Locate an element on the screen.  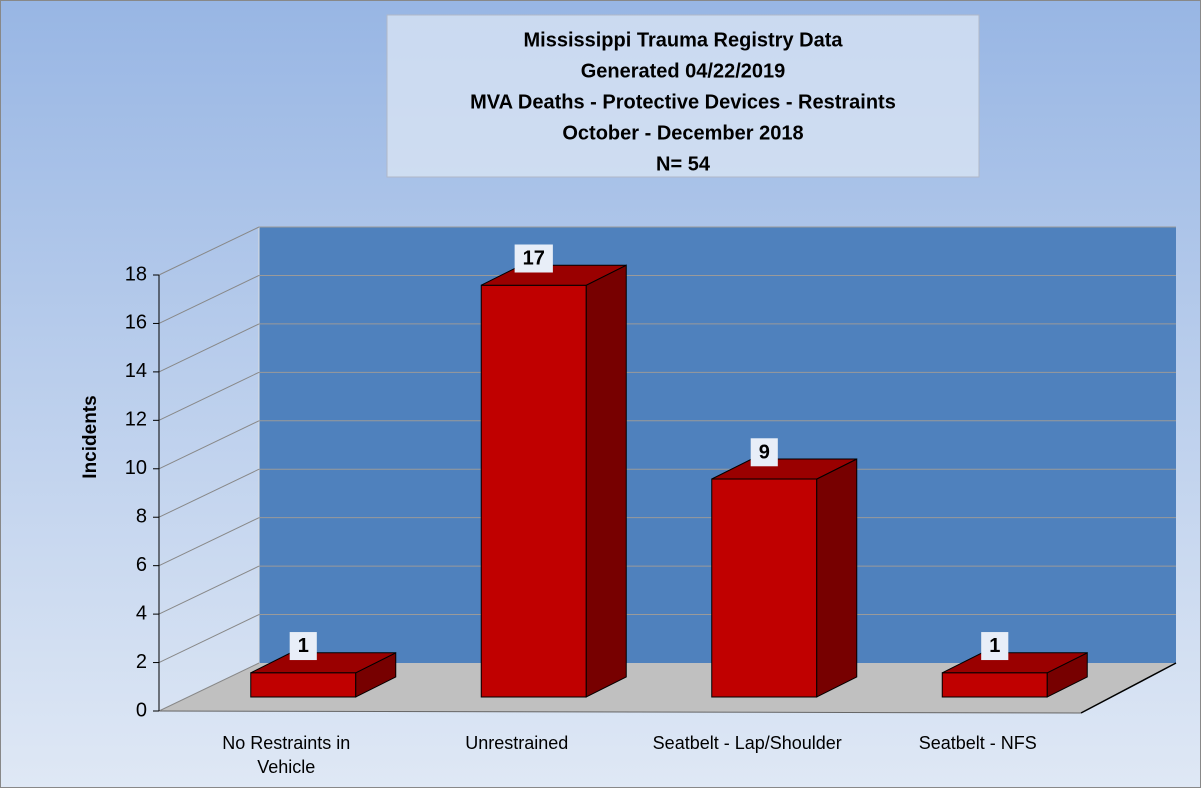
chart-title: Generated 04/22/2019 is located at coordinates (683, 71).